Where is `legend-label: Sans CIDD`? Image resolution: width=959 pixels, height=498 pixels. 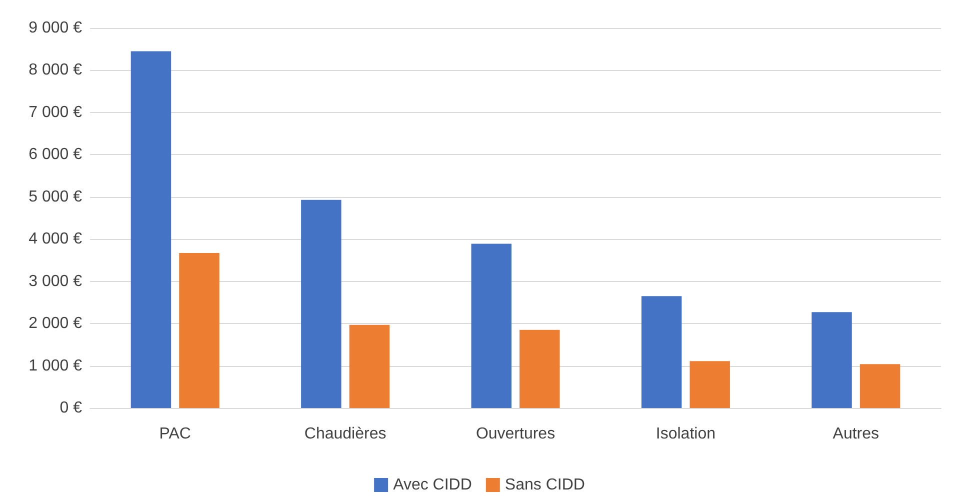
legend-label: Sans CIDD is located at coordinates (544, 485).